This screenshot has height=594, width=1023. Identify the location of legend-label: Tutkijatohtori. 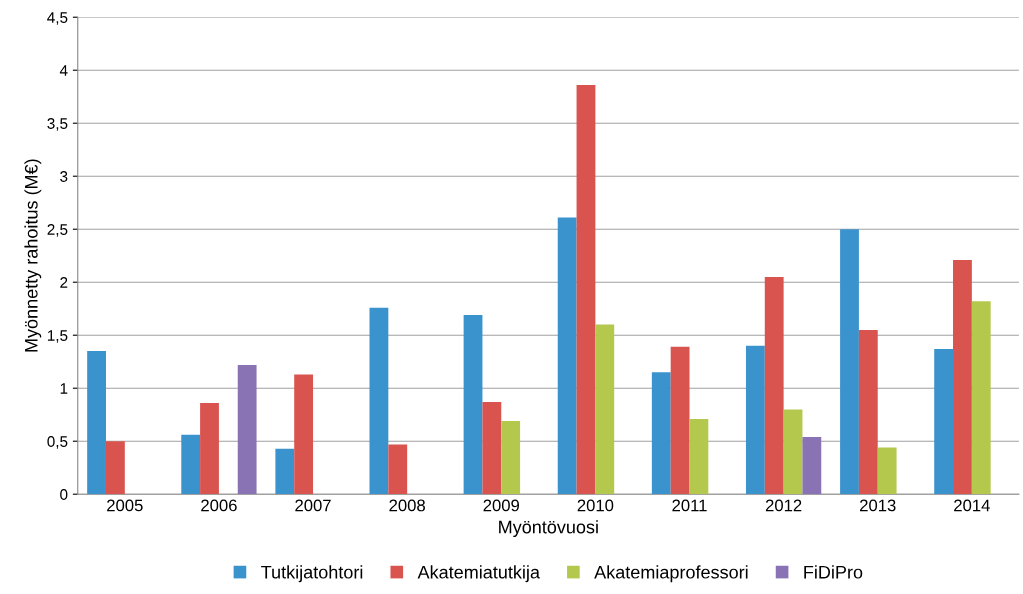
(312, 574).